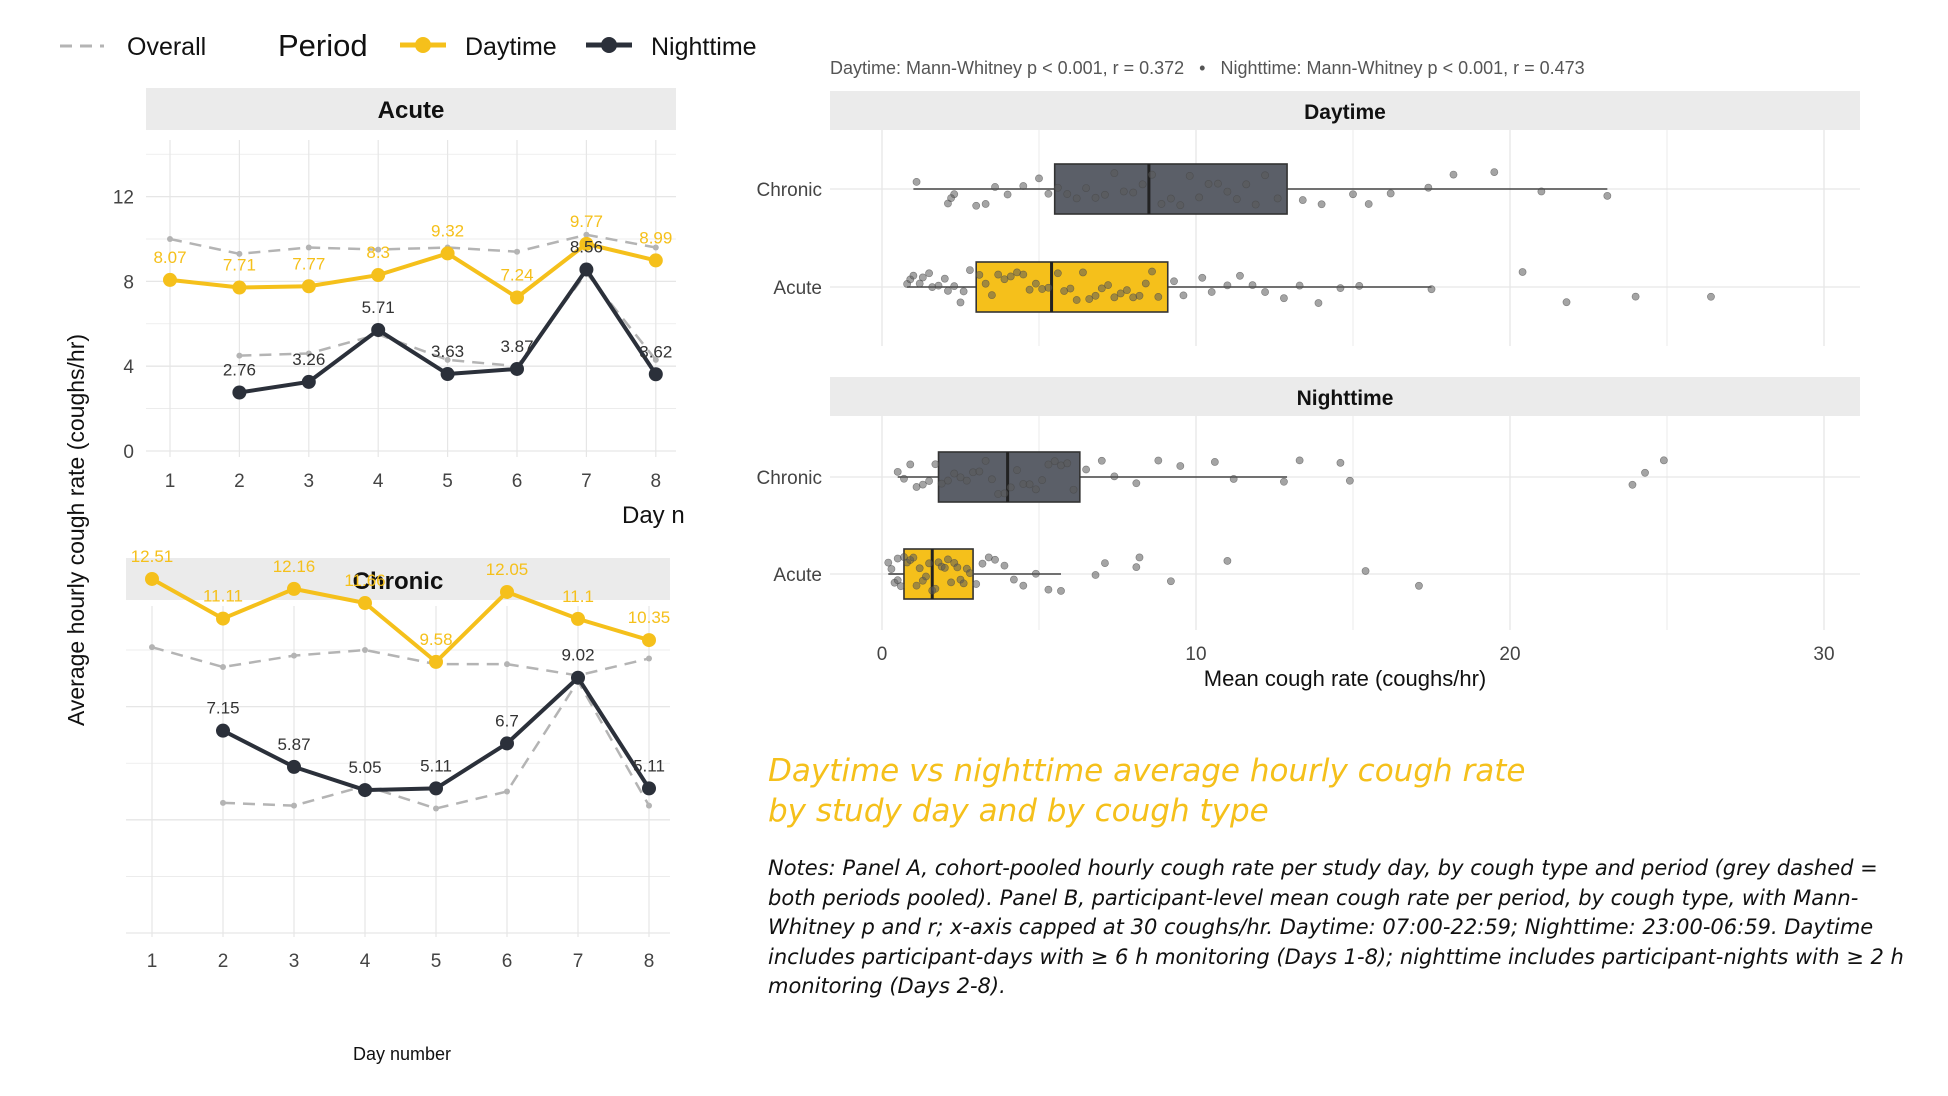 Image resolution: width=1948 pixels, height=1096 pixels. I want to click on nighttime-data-label: 5.11, so click(436, 765).